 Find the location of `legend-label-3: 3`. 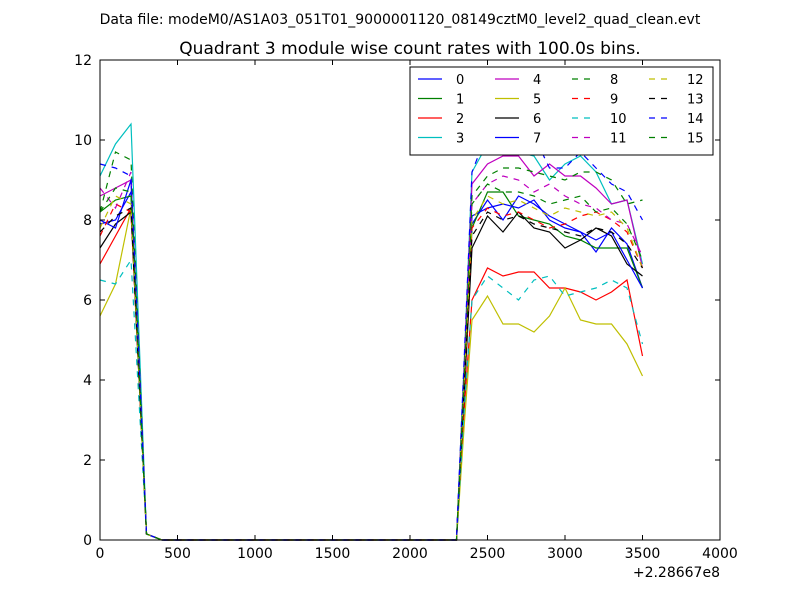

legend-label-3: 3 is located at coordinates (460, 139).